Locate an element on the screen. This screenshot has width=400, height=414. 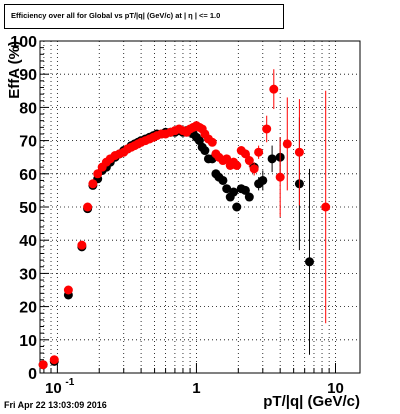
y-tick-label: 0 is located at coordinates (32, 374).